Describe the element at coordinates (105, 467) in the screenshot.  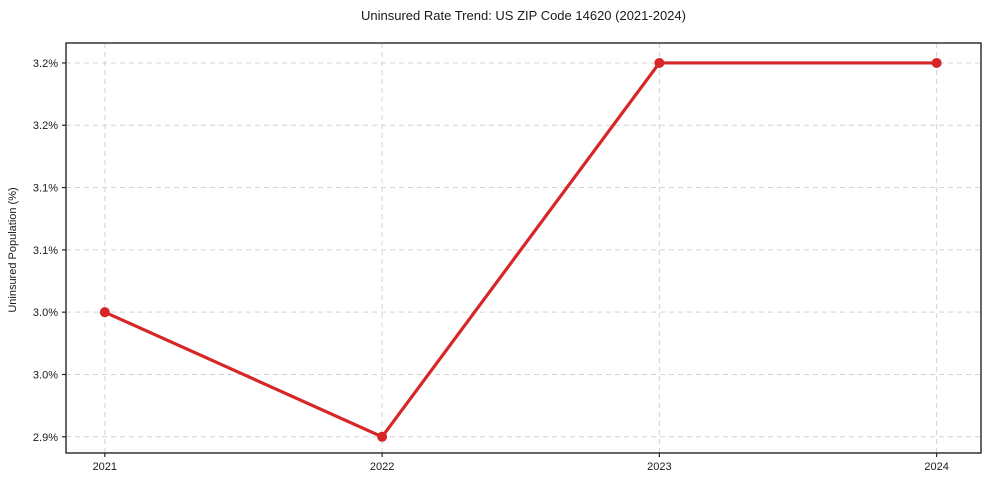
I see `x-tick-label: 2021` at that location.